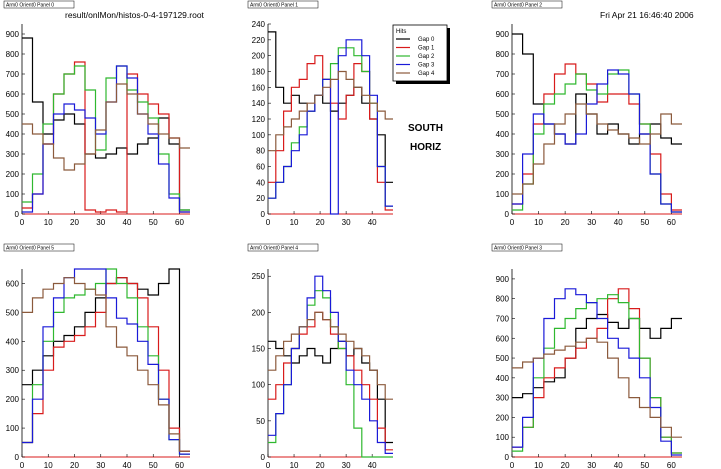 The image size is (721, 469). Describe the element at coordinates (426, 40) in the screenshot. I see `legend-entry: Gap 0` at that location.